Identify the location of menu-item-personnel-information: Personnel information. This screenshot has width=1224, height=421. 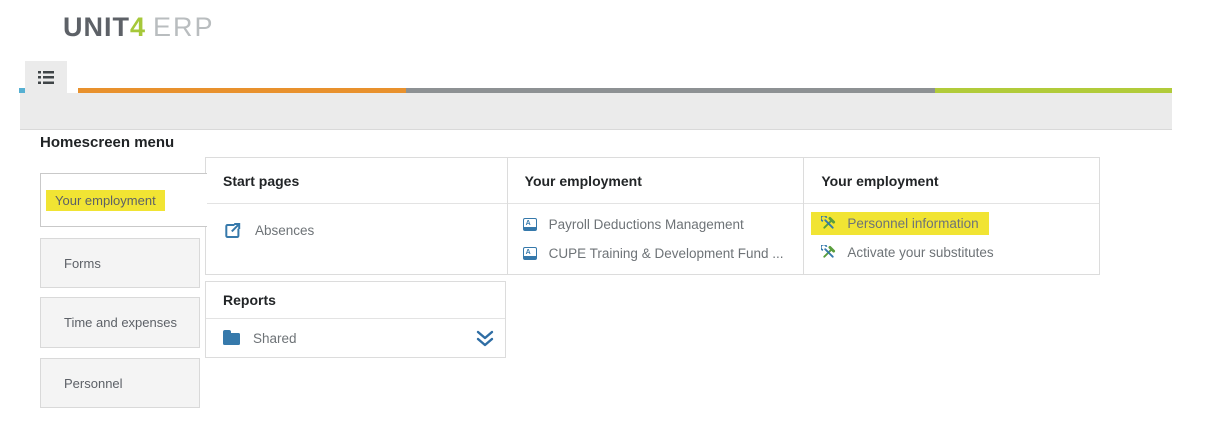
(900, 223).